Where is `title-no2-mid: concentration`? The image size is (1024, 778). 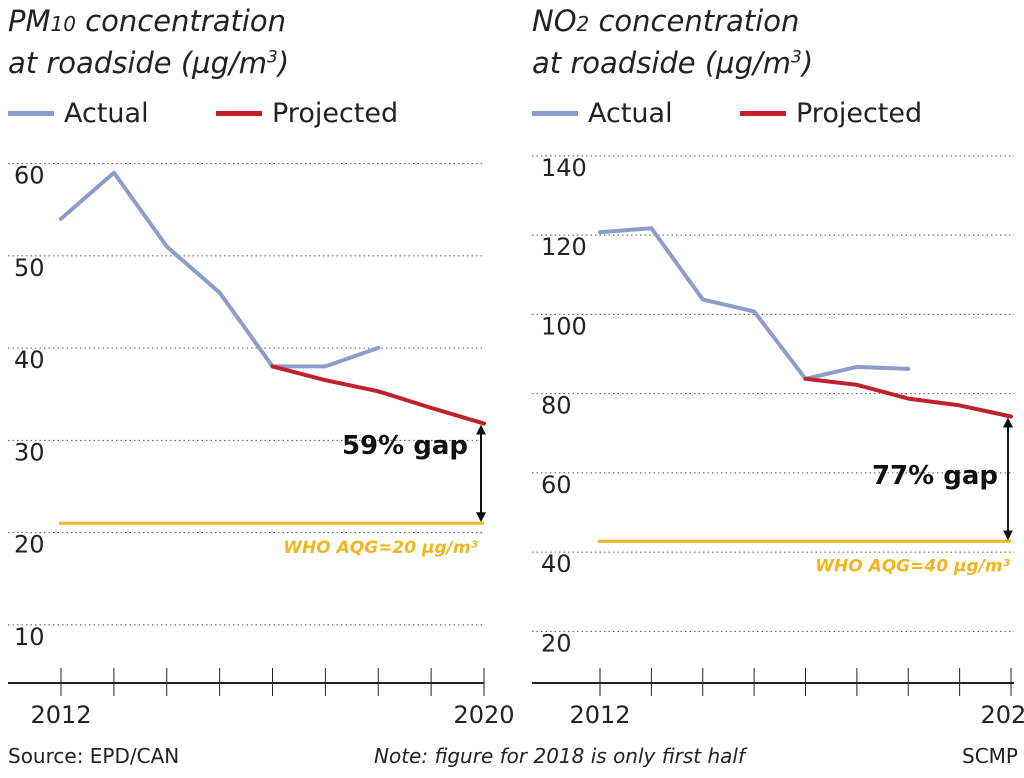 title-no2-mid: concentration is located at coordinates (694, 21).